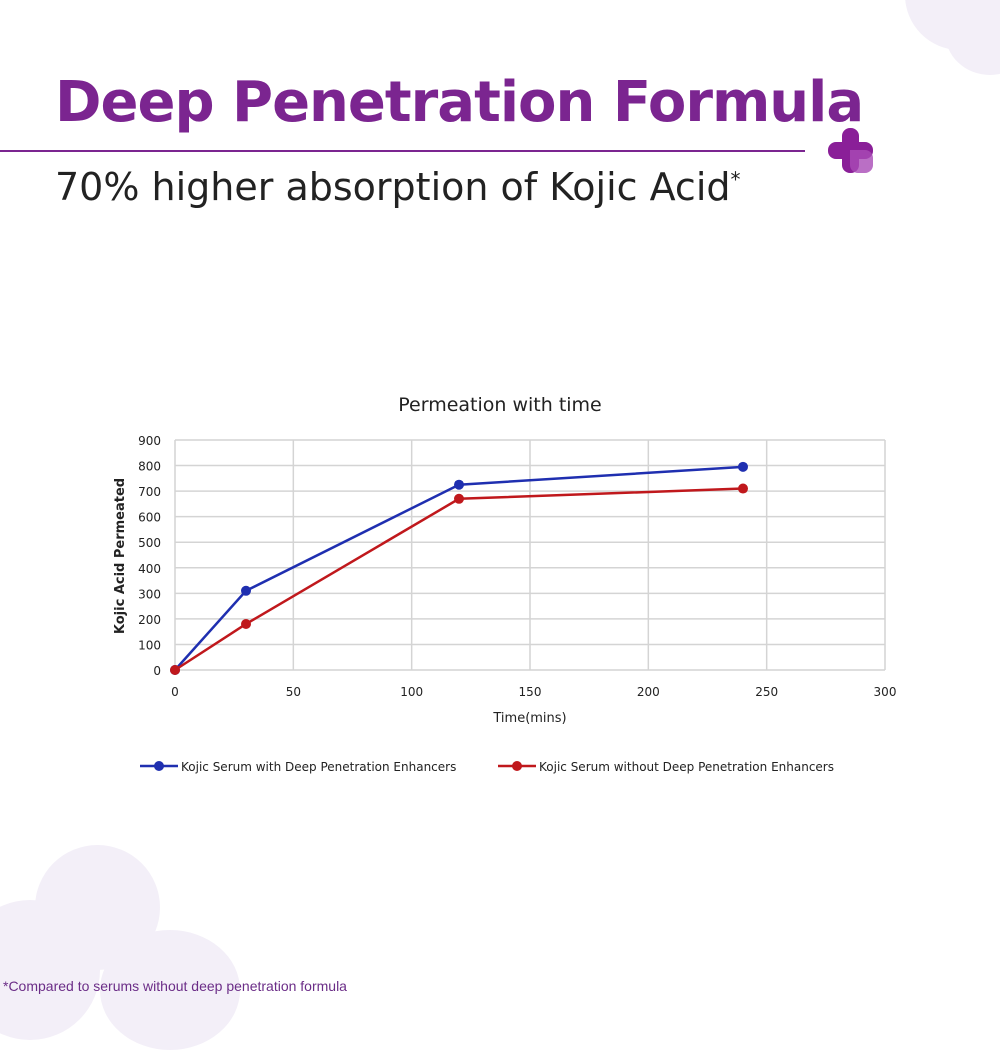 The width and height of the screenshot is (1000, 1050). What do you see at coordinates (393, 187) in the screenshot?
I see `subtitle-text: 70% higher absorption of Kojic Acid` at bounding box center [393, 187].